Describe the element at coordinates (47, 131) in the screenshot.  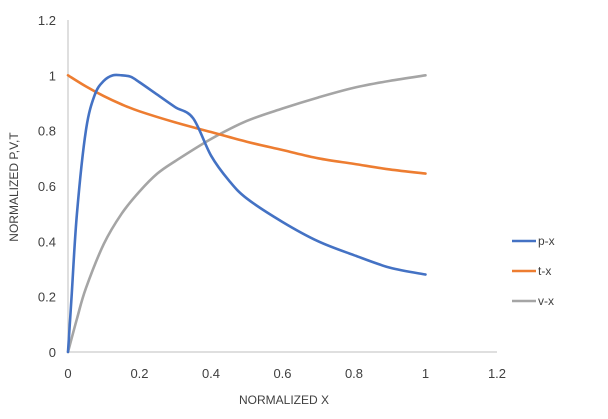
I see `y-tick-label: 0.8` at that location.